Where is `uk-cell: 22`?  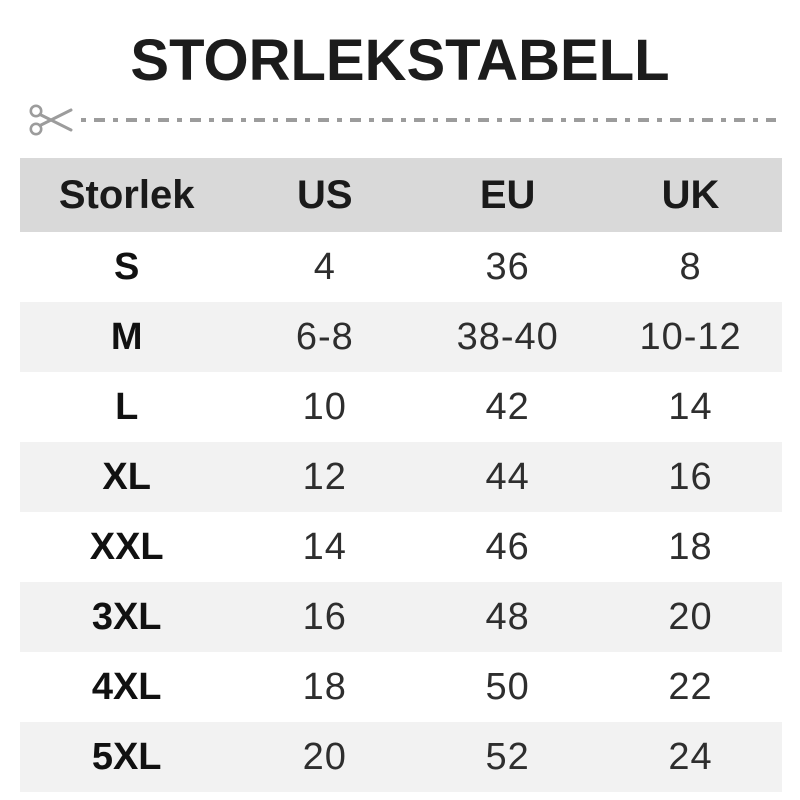
uk-cell: 22 is located at coordinates (690, 686).